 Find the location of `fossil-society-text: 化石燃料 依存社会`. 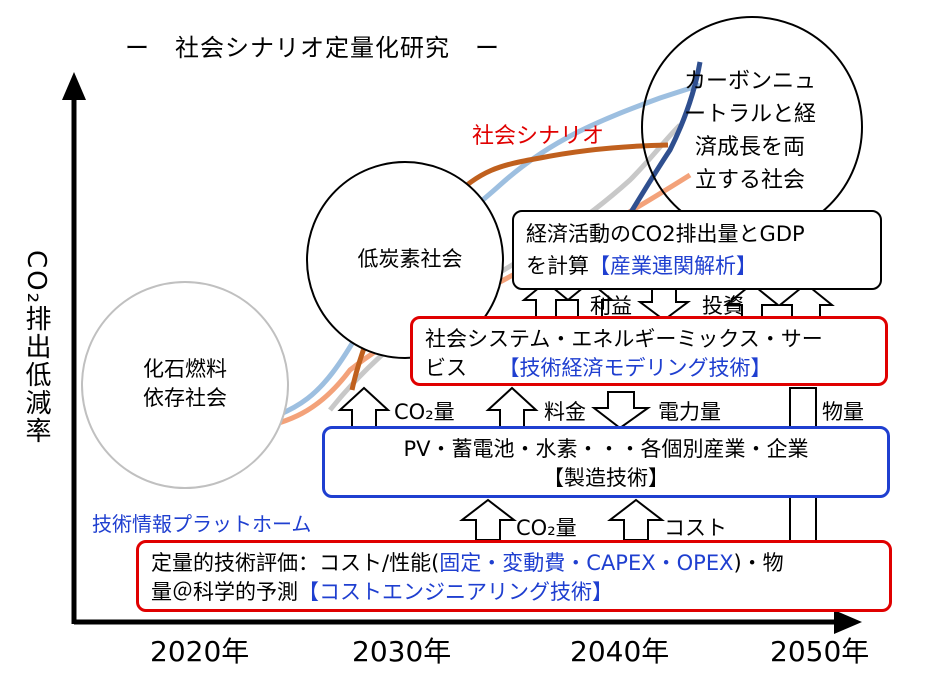

fossil-society-text: 化石燃料 依存社会 is located at coordinates (185, 384).